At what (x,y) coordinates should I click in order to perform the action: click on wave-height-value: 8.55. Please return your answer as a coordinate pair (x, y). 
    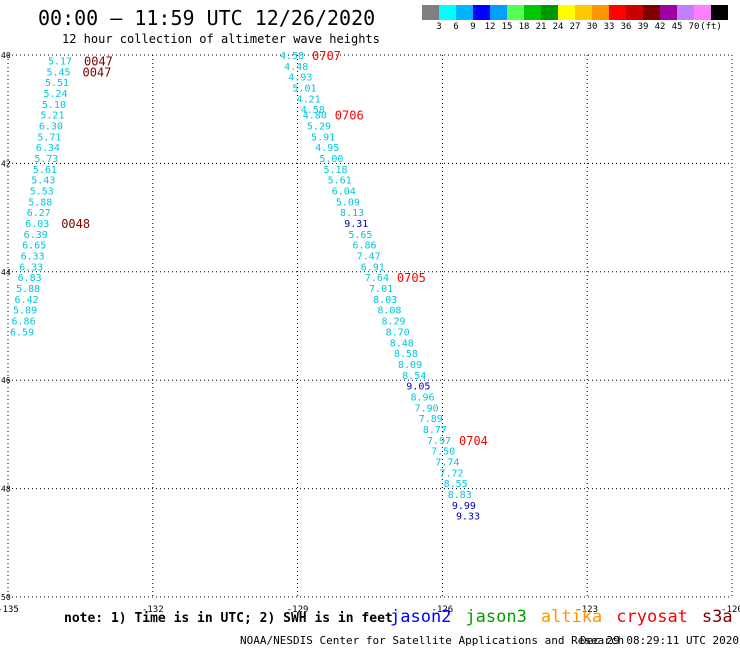
    Looking at the image, I should click on (456, 484).